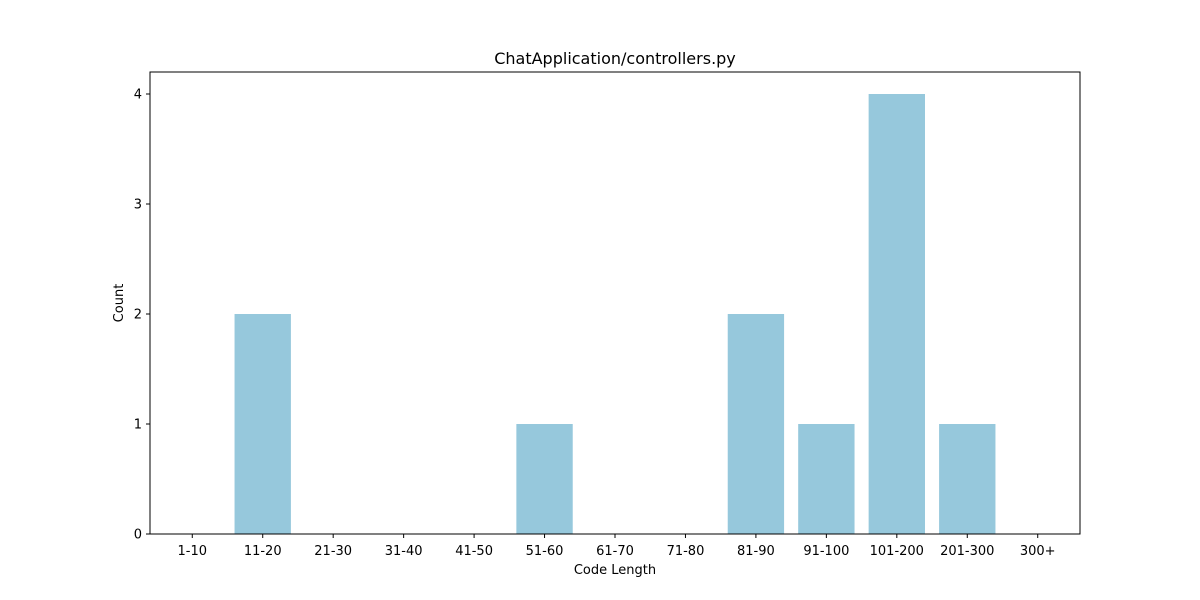 This screenshot has height=600, width=1200. What do you see at coordinates (686, 551) in the screenshot?
I see `x-tick-label: 71-80` at bounding box center [686, 551].